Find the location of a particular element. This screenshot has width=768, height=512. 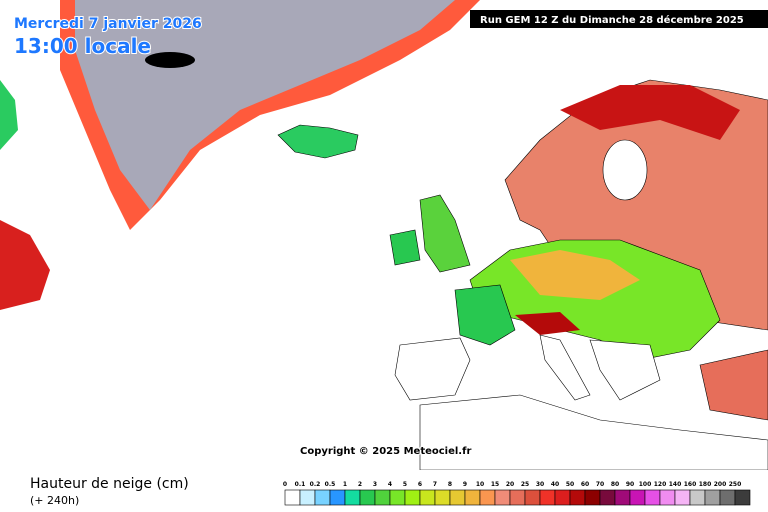

canada-north is located at coordinates (9, 115).